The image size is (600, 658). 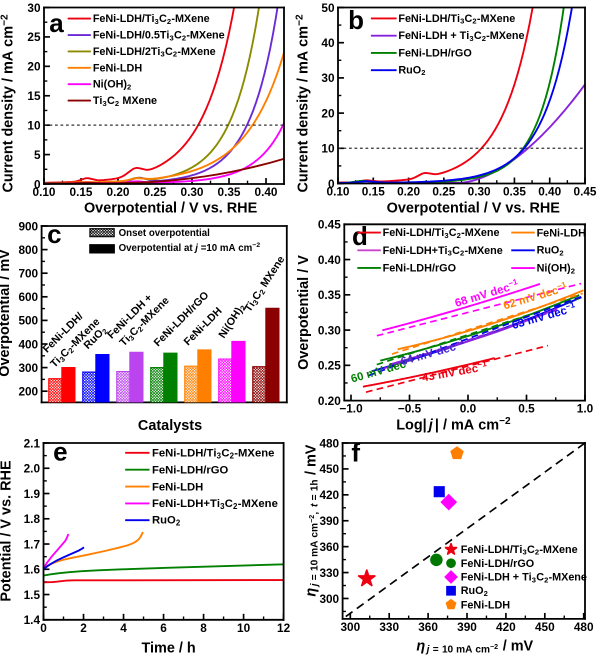 What do you see at coordinates (7, 531) in the screenshot?
I see `svg-text: Potential / V vs. RHE` at bounding box center [7, 531].